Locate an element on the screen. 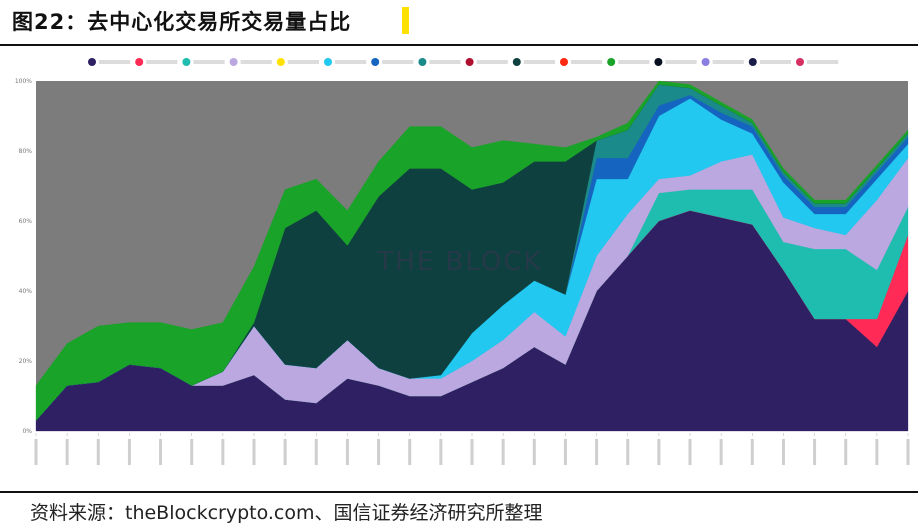  top-rule is located at coordinates (459, 45).